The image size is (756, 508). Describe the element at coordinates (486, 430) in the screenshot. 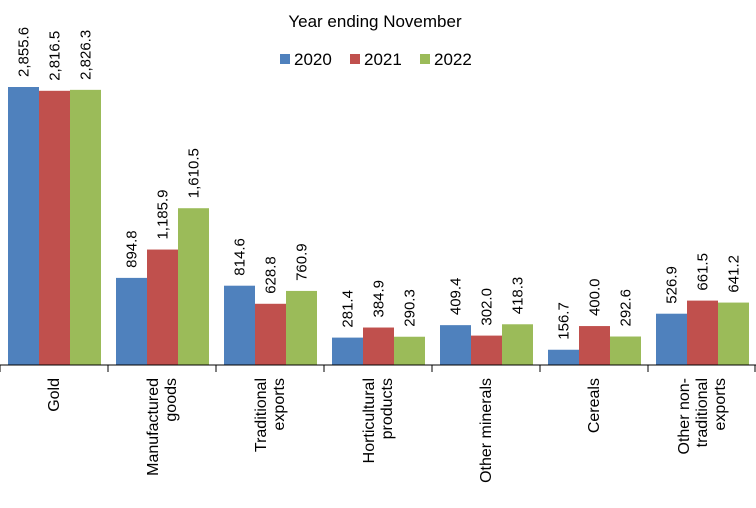

I see `category-label-4: Other minerals` at that location.